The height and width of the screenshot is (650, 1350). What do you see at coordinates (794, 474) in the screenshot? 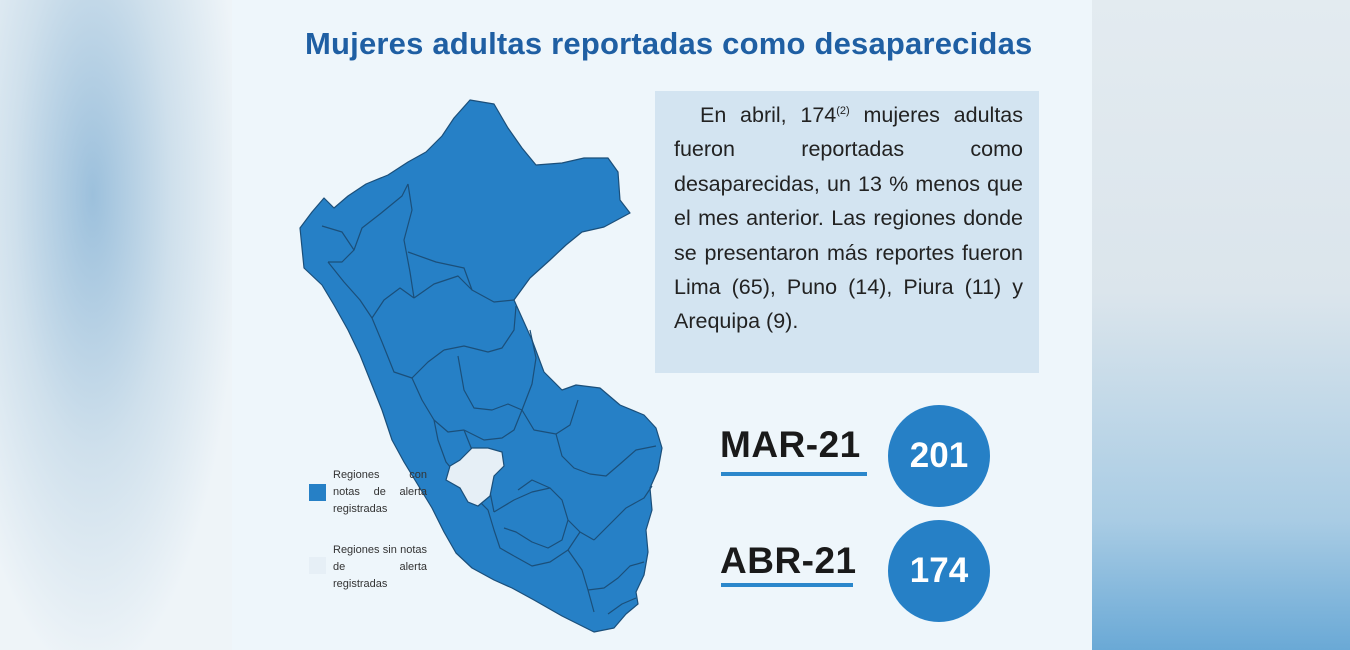
I see `period-underline-mar` at bounding box center [794, 474].